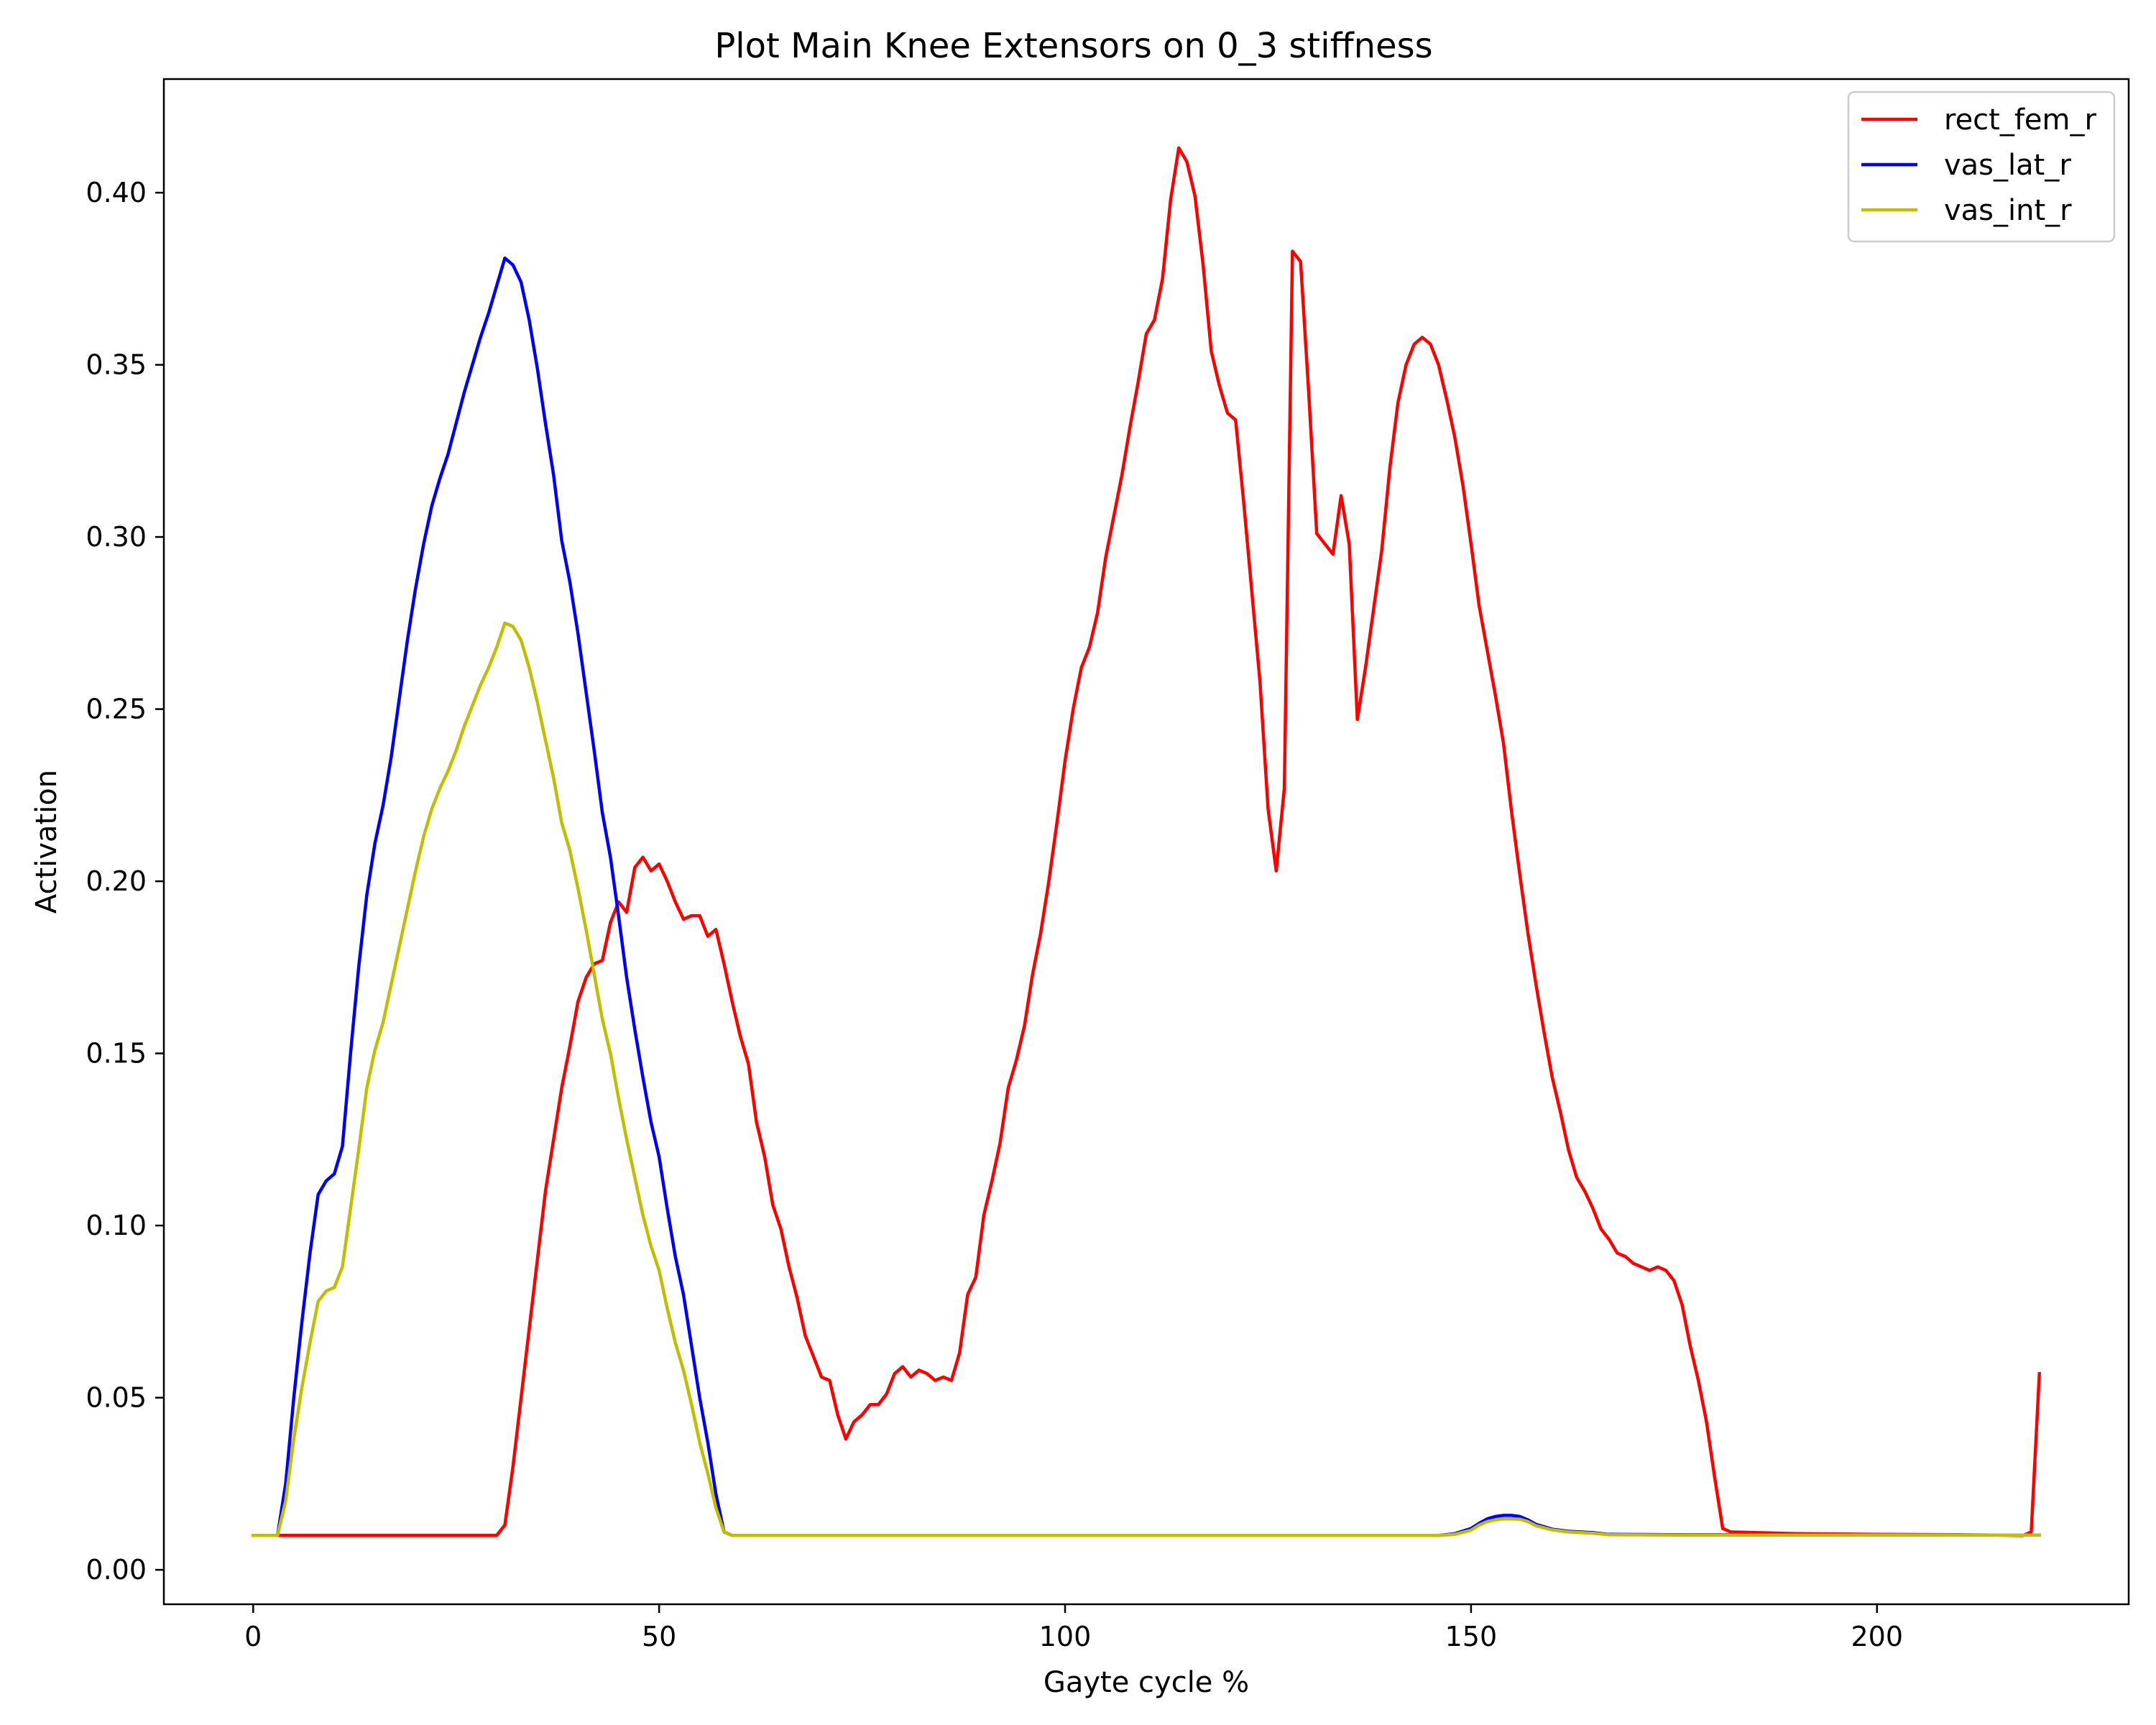 This screenshot has height=1725, width=2156. Describe the element at coordinates (116, 1225) in the screenshot. I see `y-tick-label: 0.10` at that location.